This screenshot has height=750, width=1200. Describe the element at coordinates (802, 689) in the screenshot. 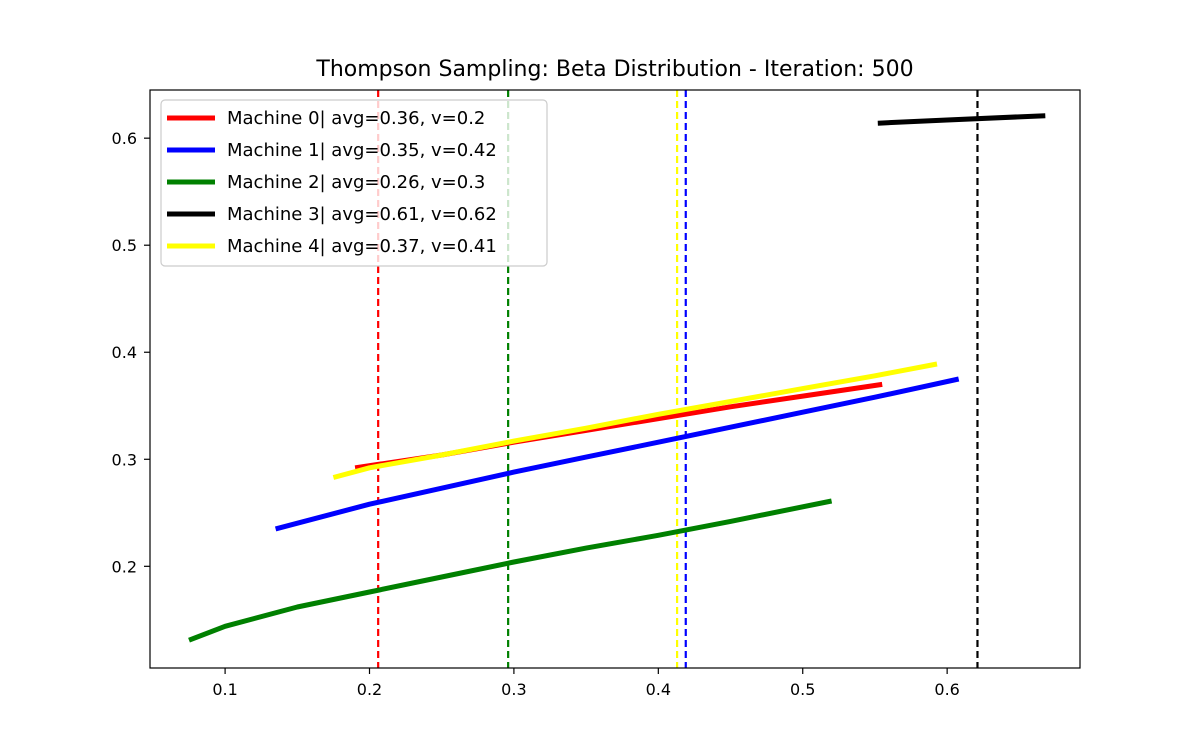

I see `x-tick-label: 0.5` at that location.